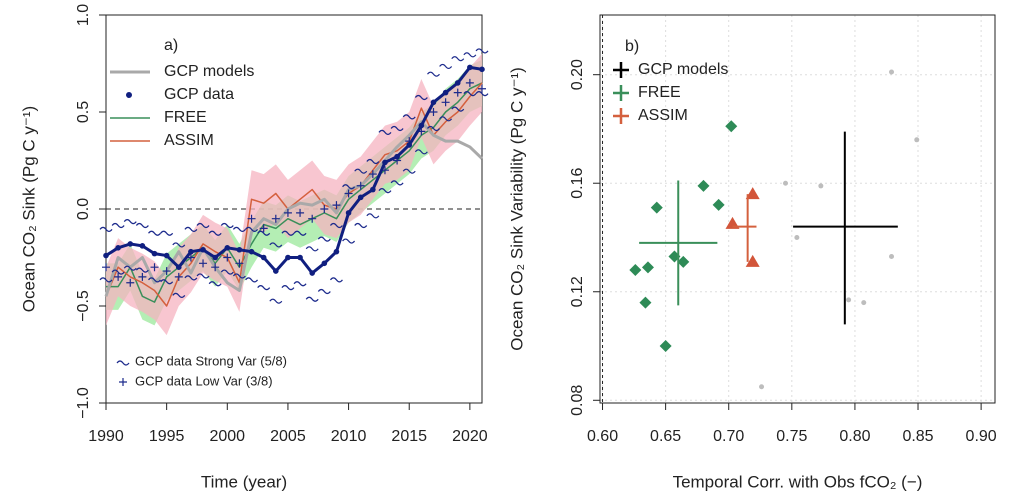 Image resolution: width=1013 pixels, height=496 pixels. Describe the element at coordinates (577, 183) in the screenshot. I see `y-tick-label: 0.16` at that location.